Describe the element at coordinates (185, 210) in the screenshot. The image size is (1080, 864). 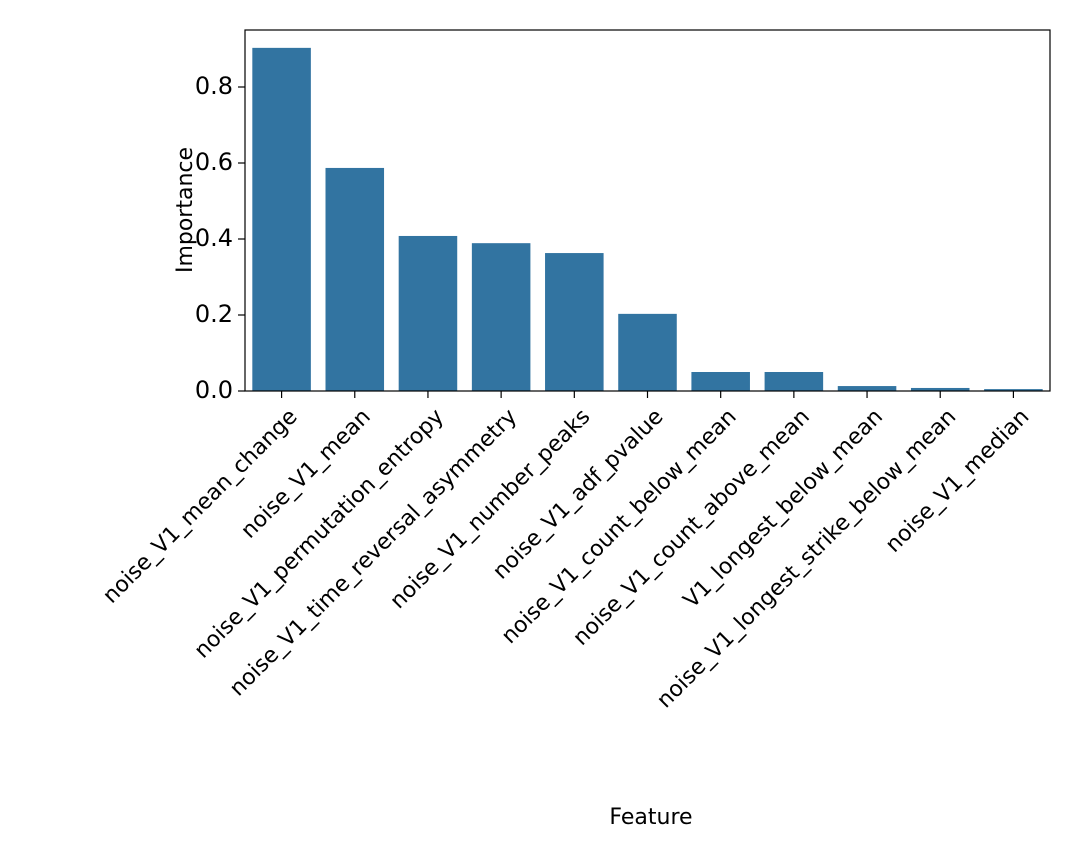
I see `y-axis-label: Importance` at that location.